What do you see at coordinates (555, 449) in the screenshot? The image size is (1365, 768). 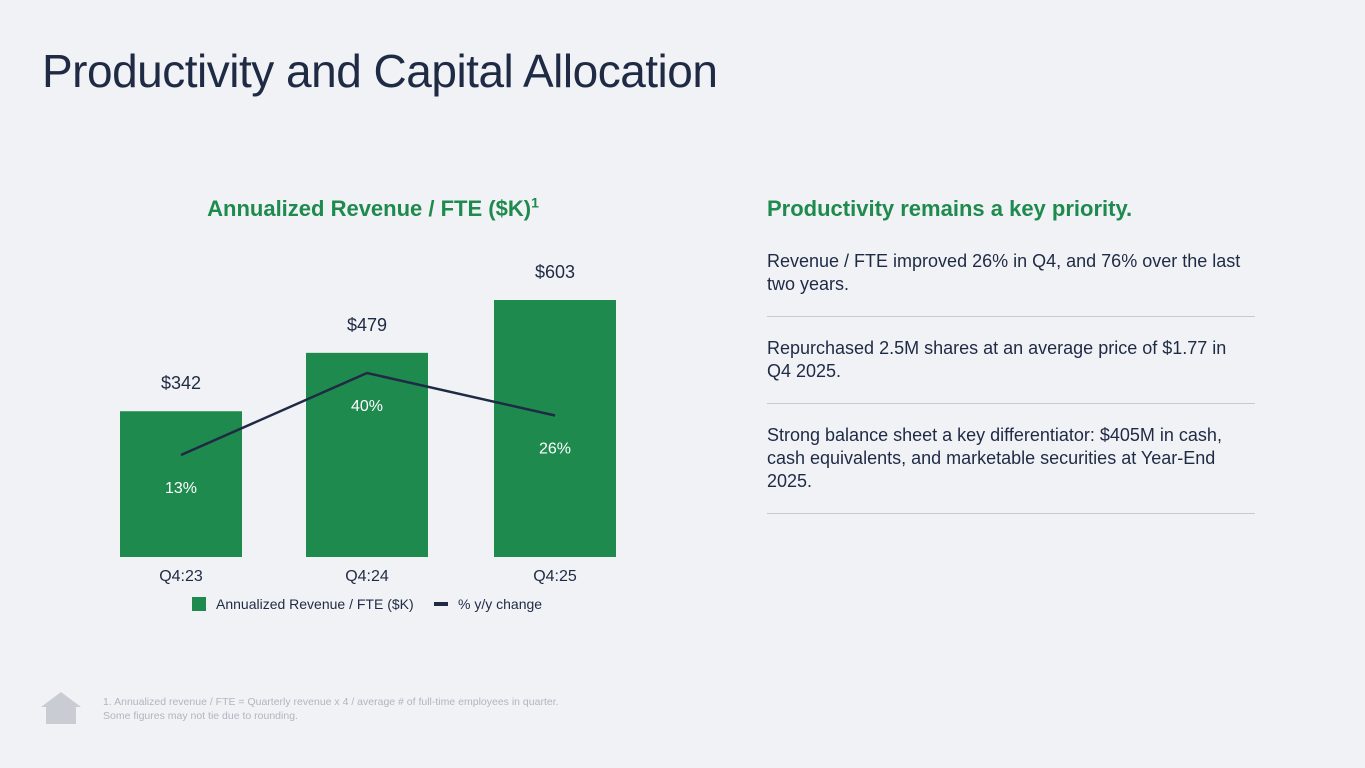 I see `yoy-change-label: 26%` at bounding box center [555, 449].